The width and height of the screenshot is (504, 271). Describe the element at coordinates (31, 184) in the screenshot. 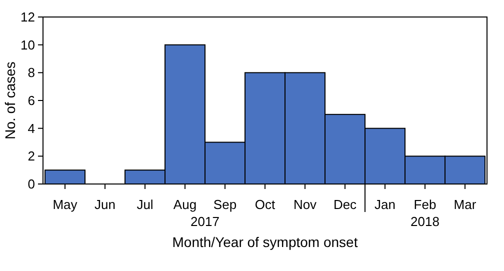

I see `y-tick-label: 0` at that location.